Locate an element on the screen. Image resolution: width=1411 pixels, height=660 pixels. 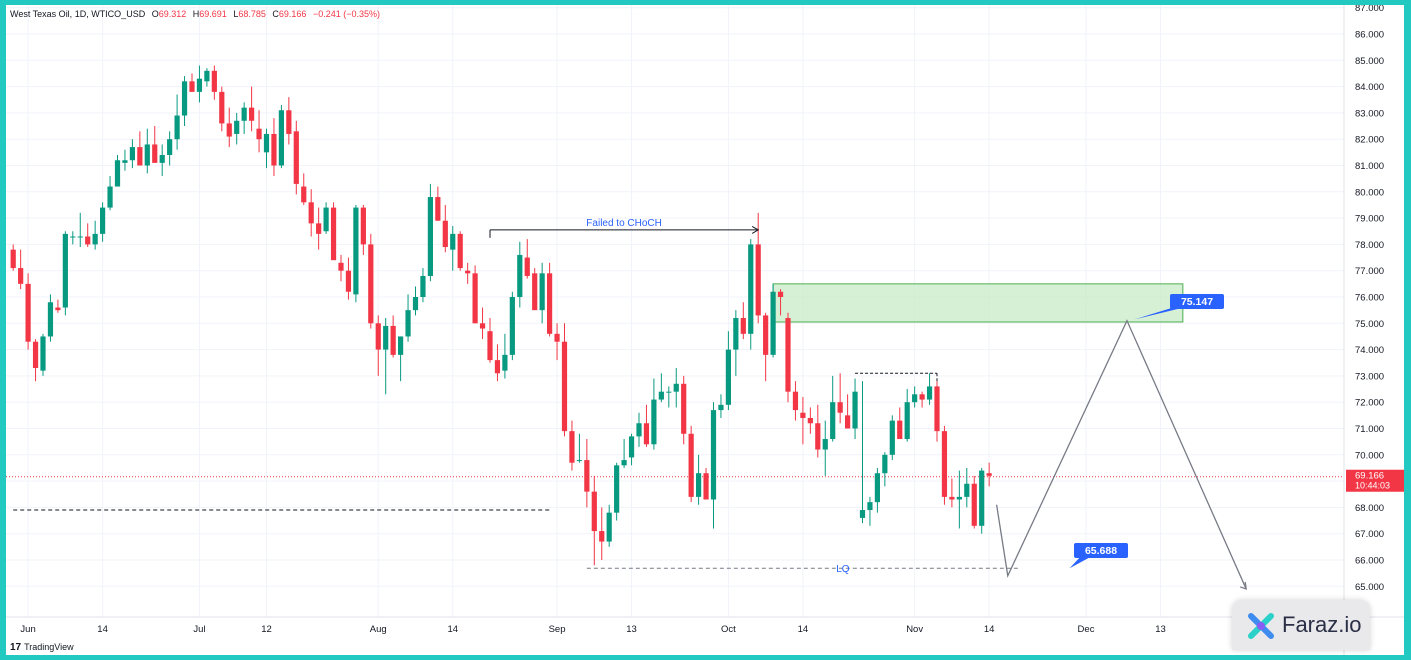
symbol-title: West Texas Oil, 1D, WTICO_USD is located at coordinates (78, 14).